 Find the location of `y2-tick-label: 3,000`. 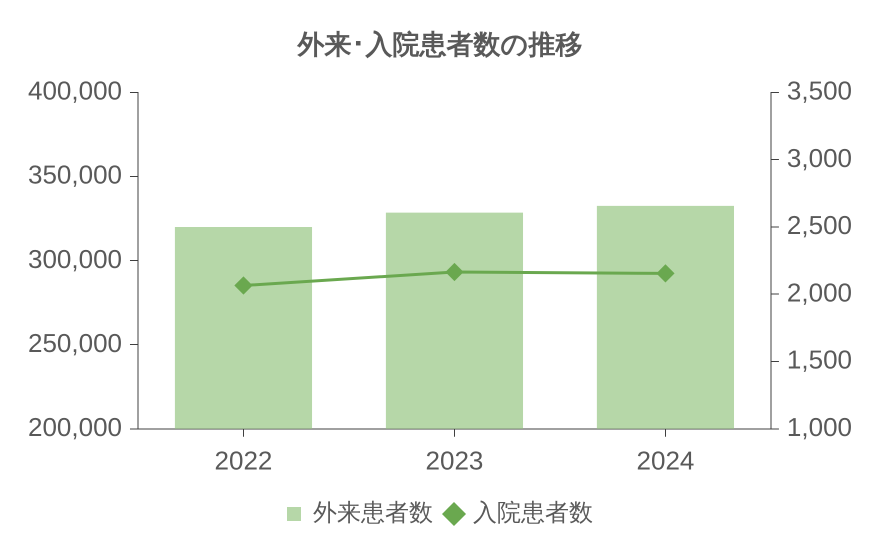

y2-tick-label: 3,000 is located at coordinates (819, 157).